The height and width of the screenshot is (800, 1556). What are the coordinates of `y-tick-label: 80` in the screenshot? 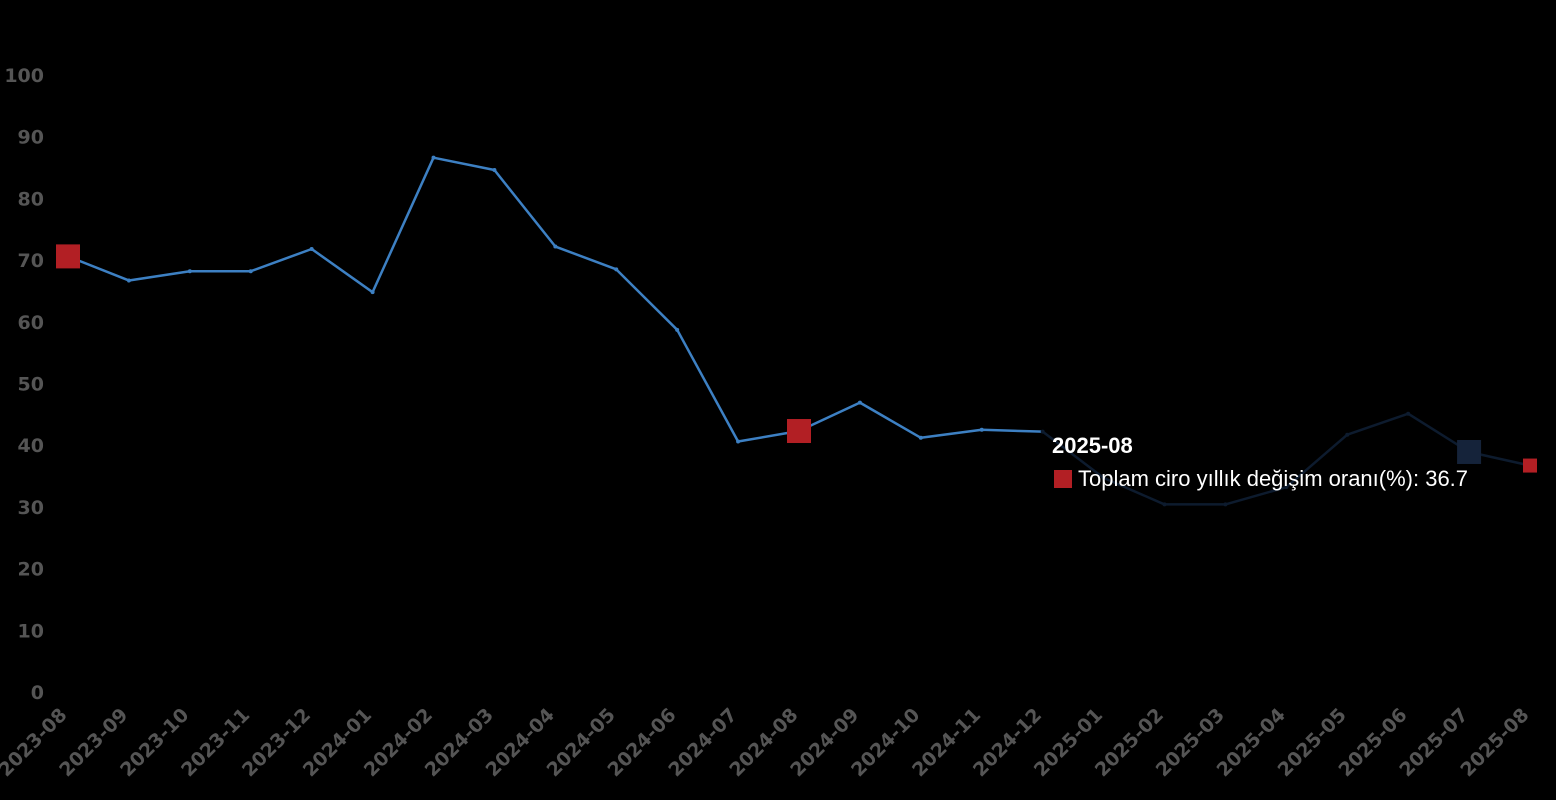 It's located at (31, 199).